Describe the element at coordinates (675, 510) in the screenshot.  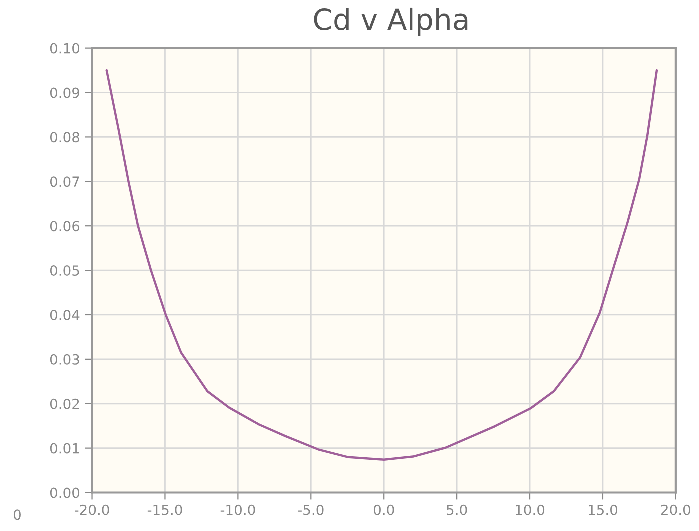
I see `x-tick-label: 20.0` at that location.